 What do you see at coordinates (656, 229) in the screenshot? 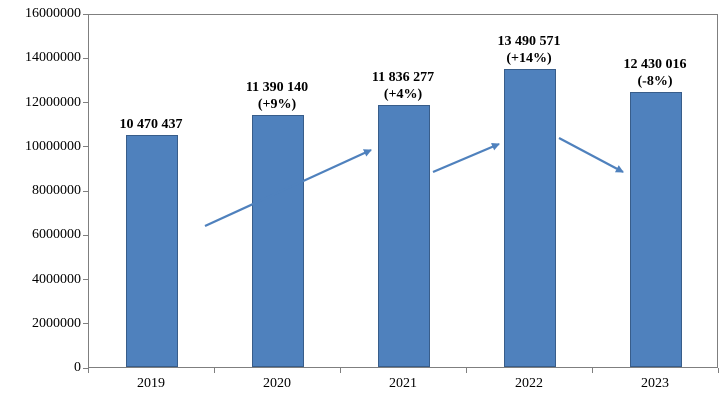
I see `bar-2023` at bounding box center [656, 229].